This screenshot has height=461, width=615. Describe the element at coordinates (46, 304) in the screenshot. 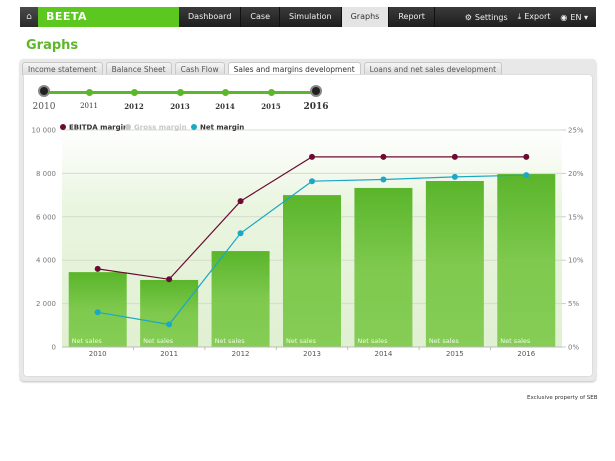

I see `left-axis-tick: 2 000` at that location.